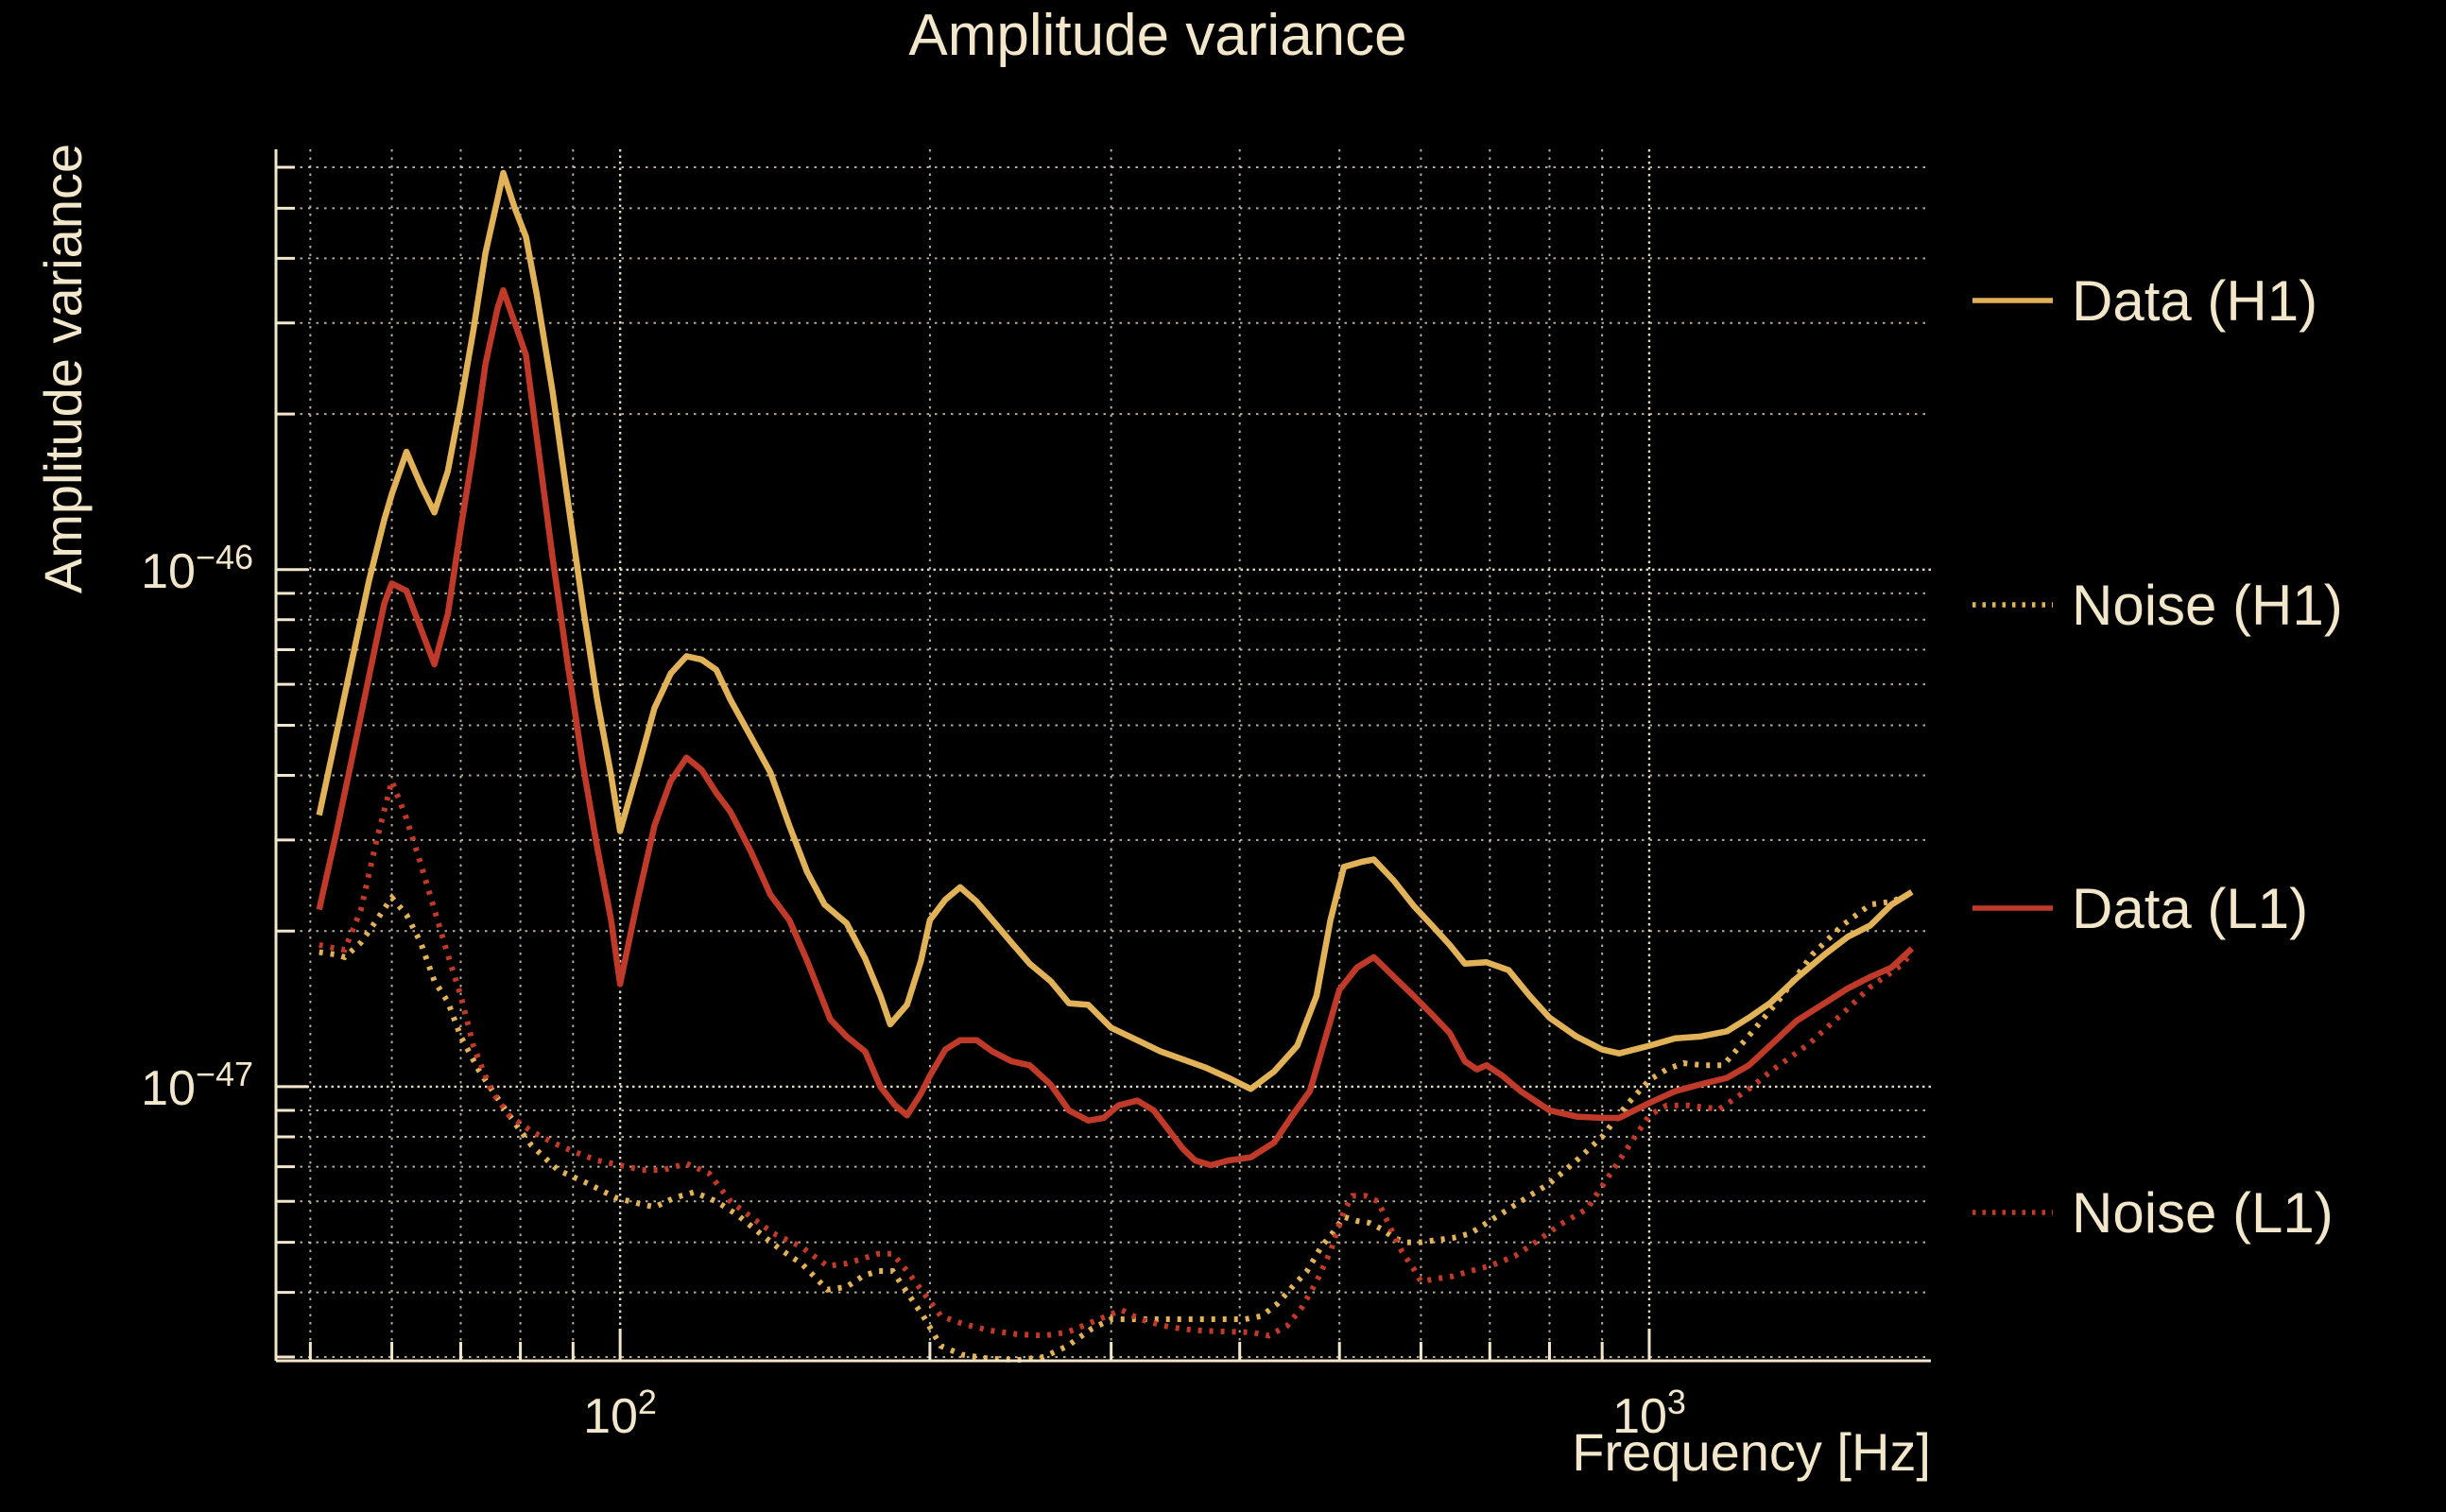 This screenshot has width=2446, height=1512. I want to click on legend-entry-noise_l1: Noise (L1), so click(2153, 1213).